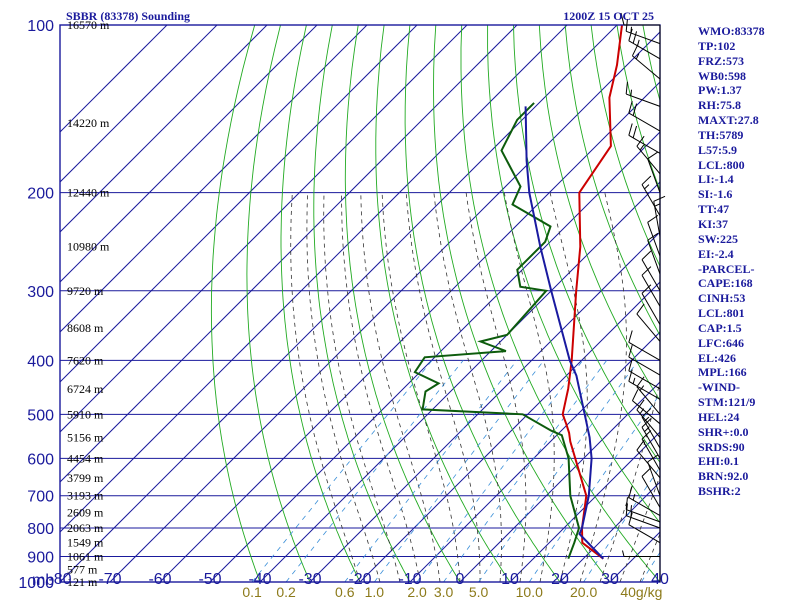  Describe the element at coordinates (727, 402) in the screenshot. I see `index-item: STM:121/9` at that location.